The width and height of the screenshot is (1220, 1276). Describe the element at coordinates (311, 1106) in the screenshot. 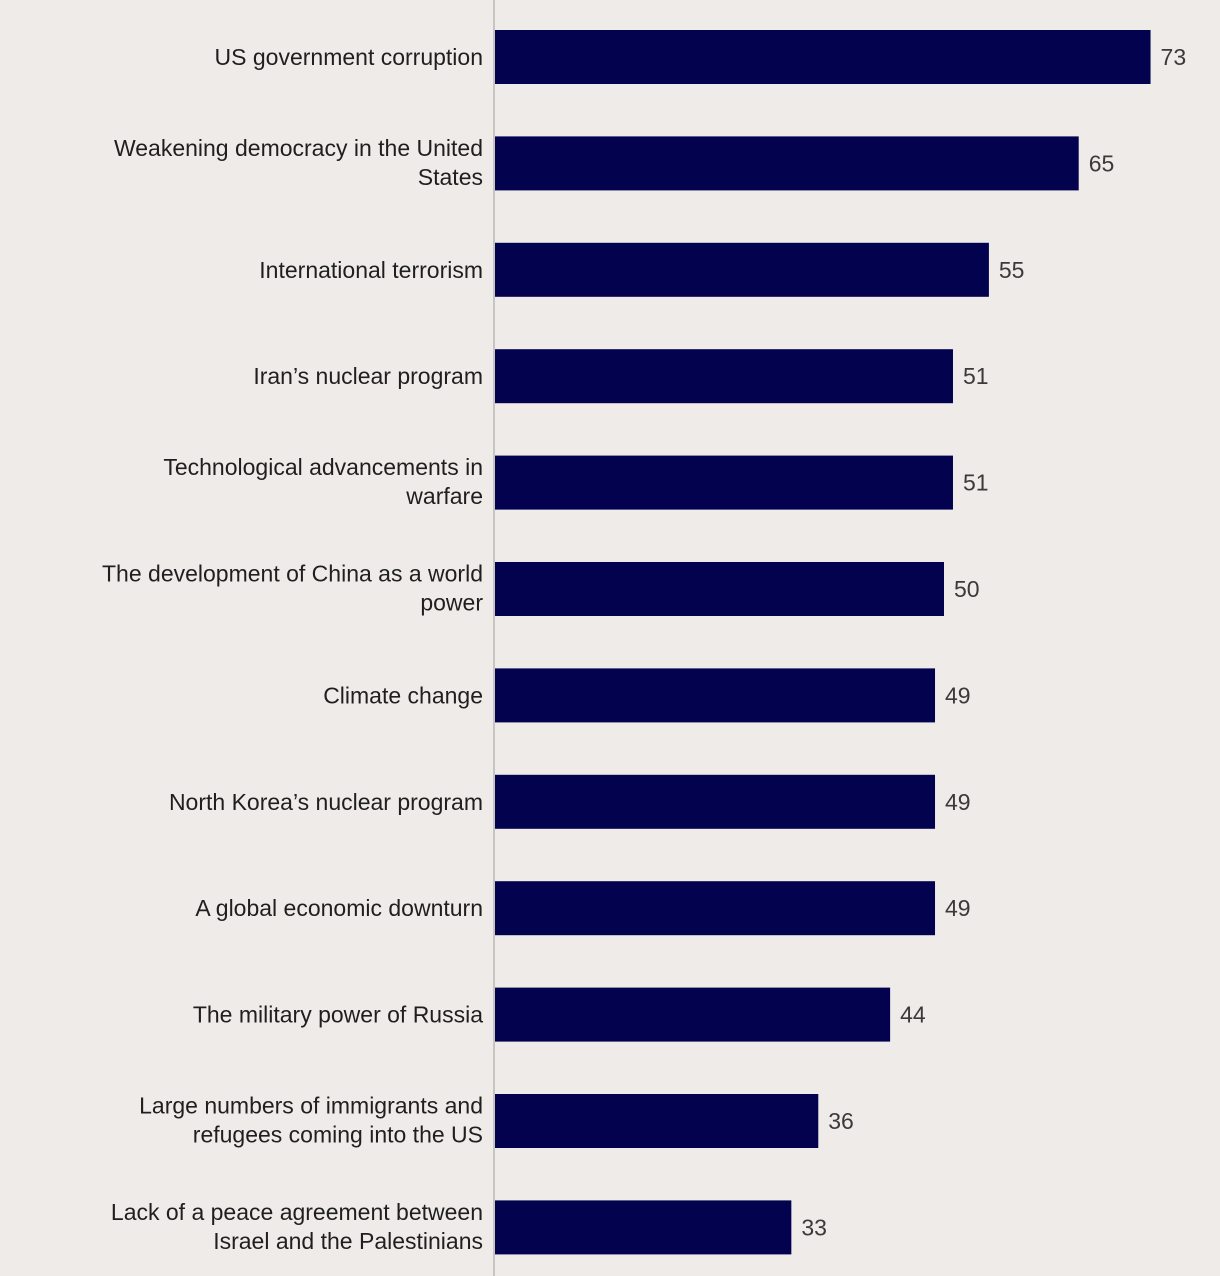

I see `category-label-line: Large numbers of immigrants and` at that location.